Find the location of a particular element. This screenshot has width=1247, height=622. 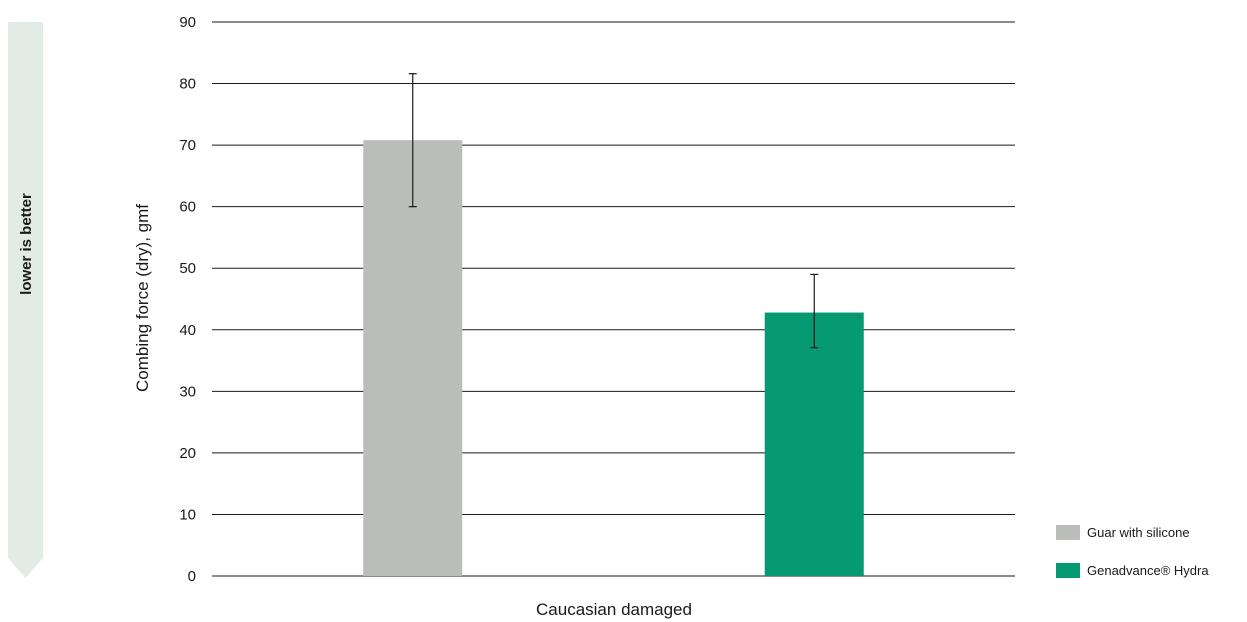

y-tick-label: 0 is located at coordinates (192, 576).